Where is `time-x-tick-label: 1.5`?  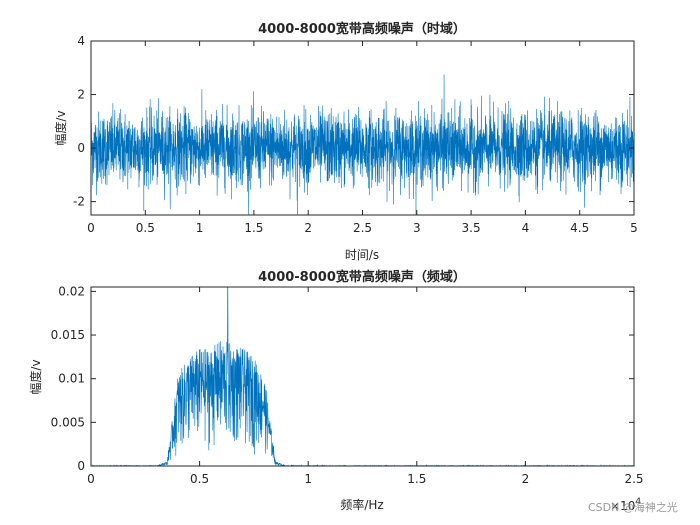
time-x-tick-label: 1.5 is located at coordinates (253, 228).